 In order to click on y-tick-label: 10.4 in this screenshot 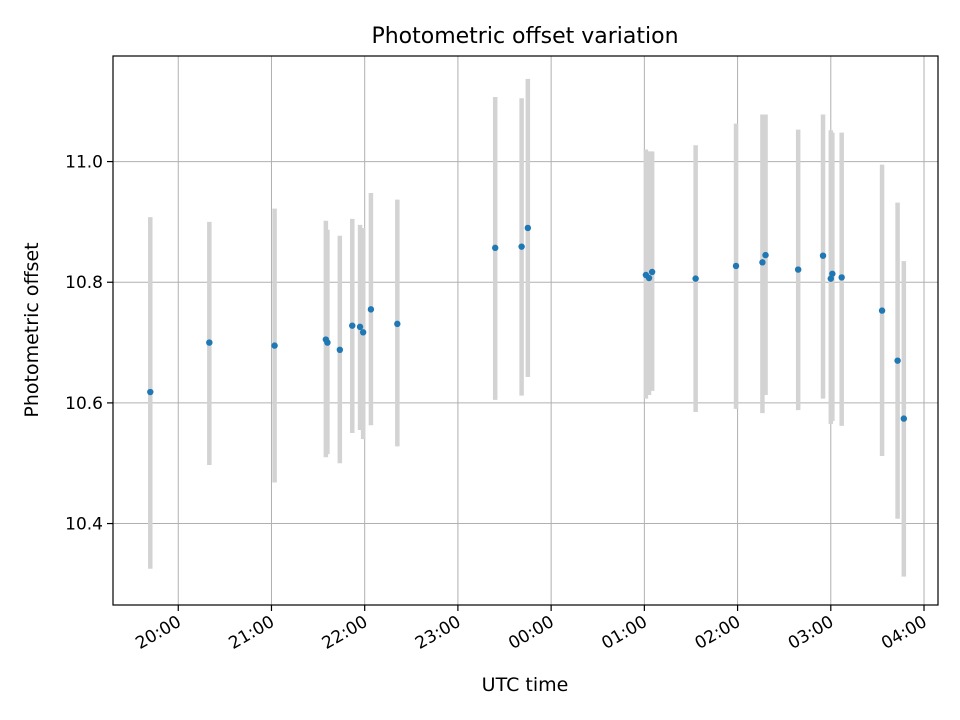, I will do `click(84, 525)`.